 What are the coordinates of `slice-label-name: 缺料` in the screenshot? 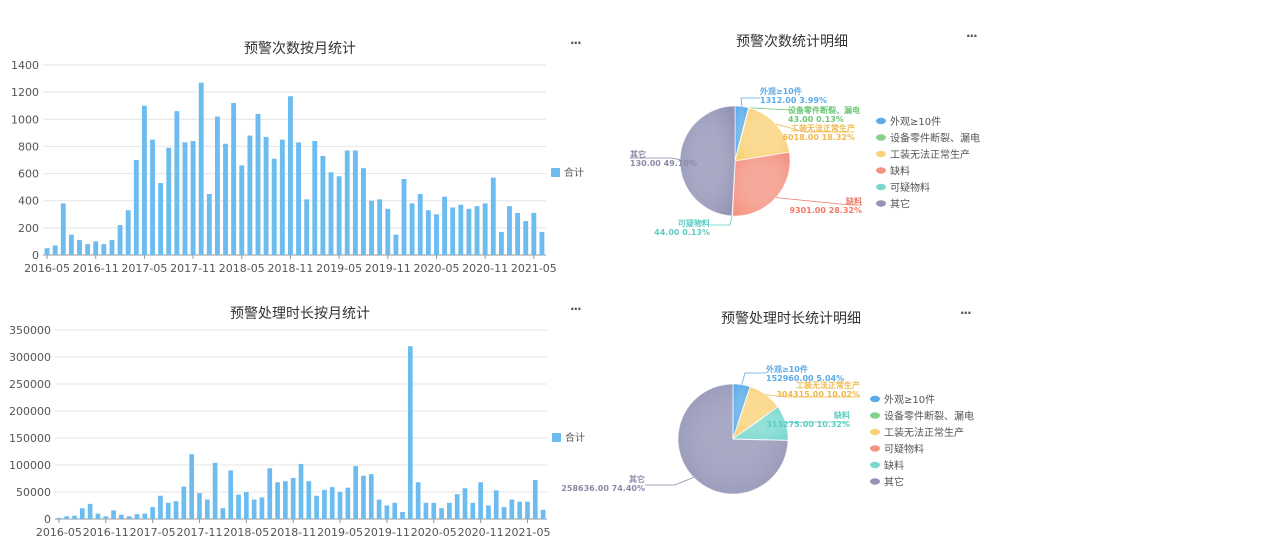 It's located at (853, 201).